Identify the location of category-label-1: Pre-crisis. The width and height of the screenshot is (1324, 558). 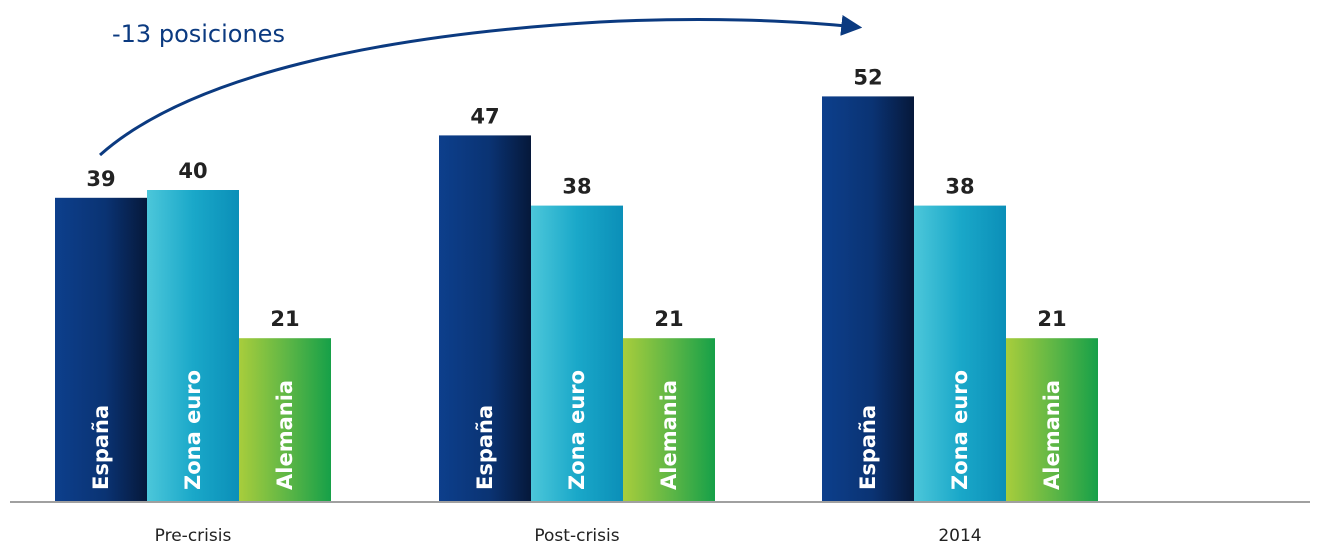
(193, 536).